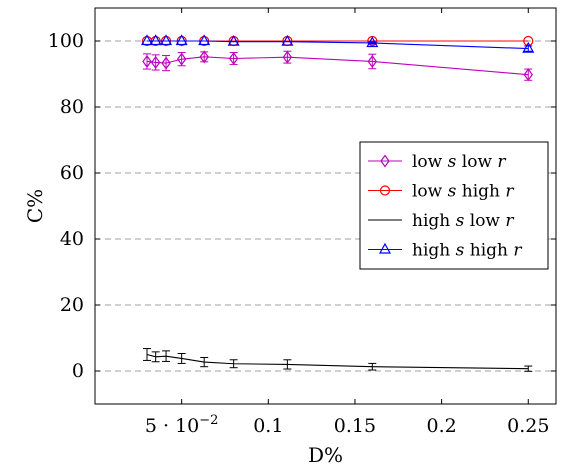  I want to click on y-tick-label: 60, so click(72, 173).